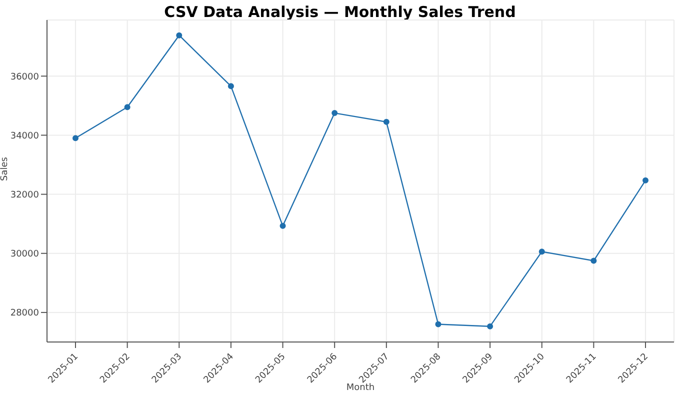 This screenshot has width=680, height=394. Describe the element at coordinates (5, 168) in the screenshot. I see `y-axis-title: Sales` at that location.